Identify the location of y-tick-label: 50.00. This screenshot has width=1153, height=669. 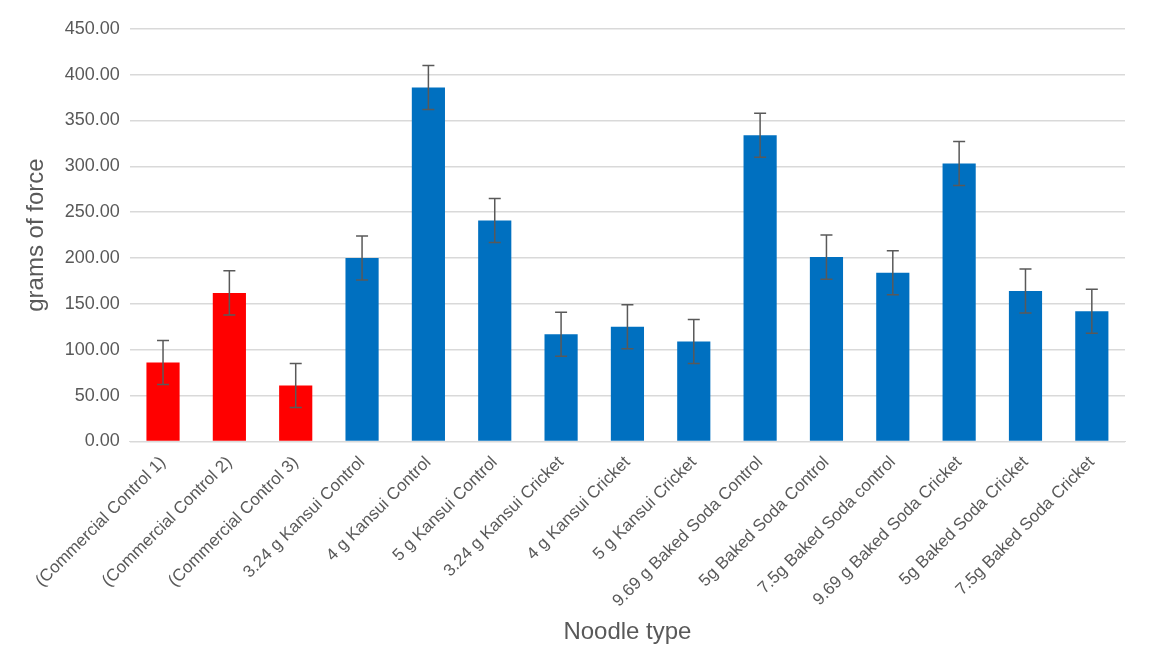
(97, 394).